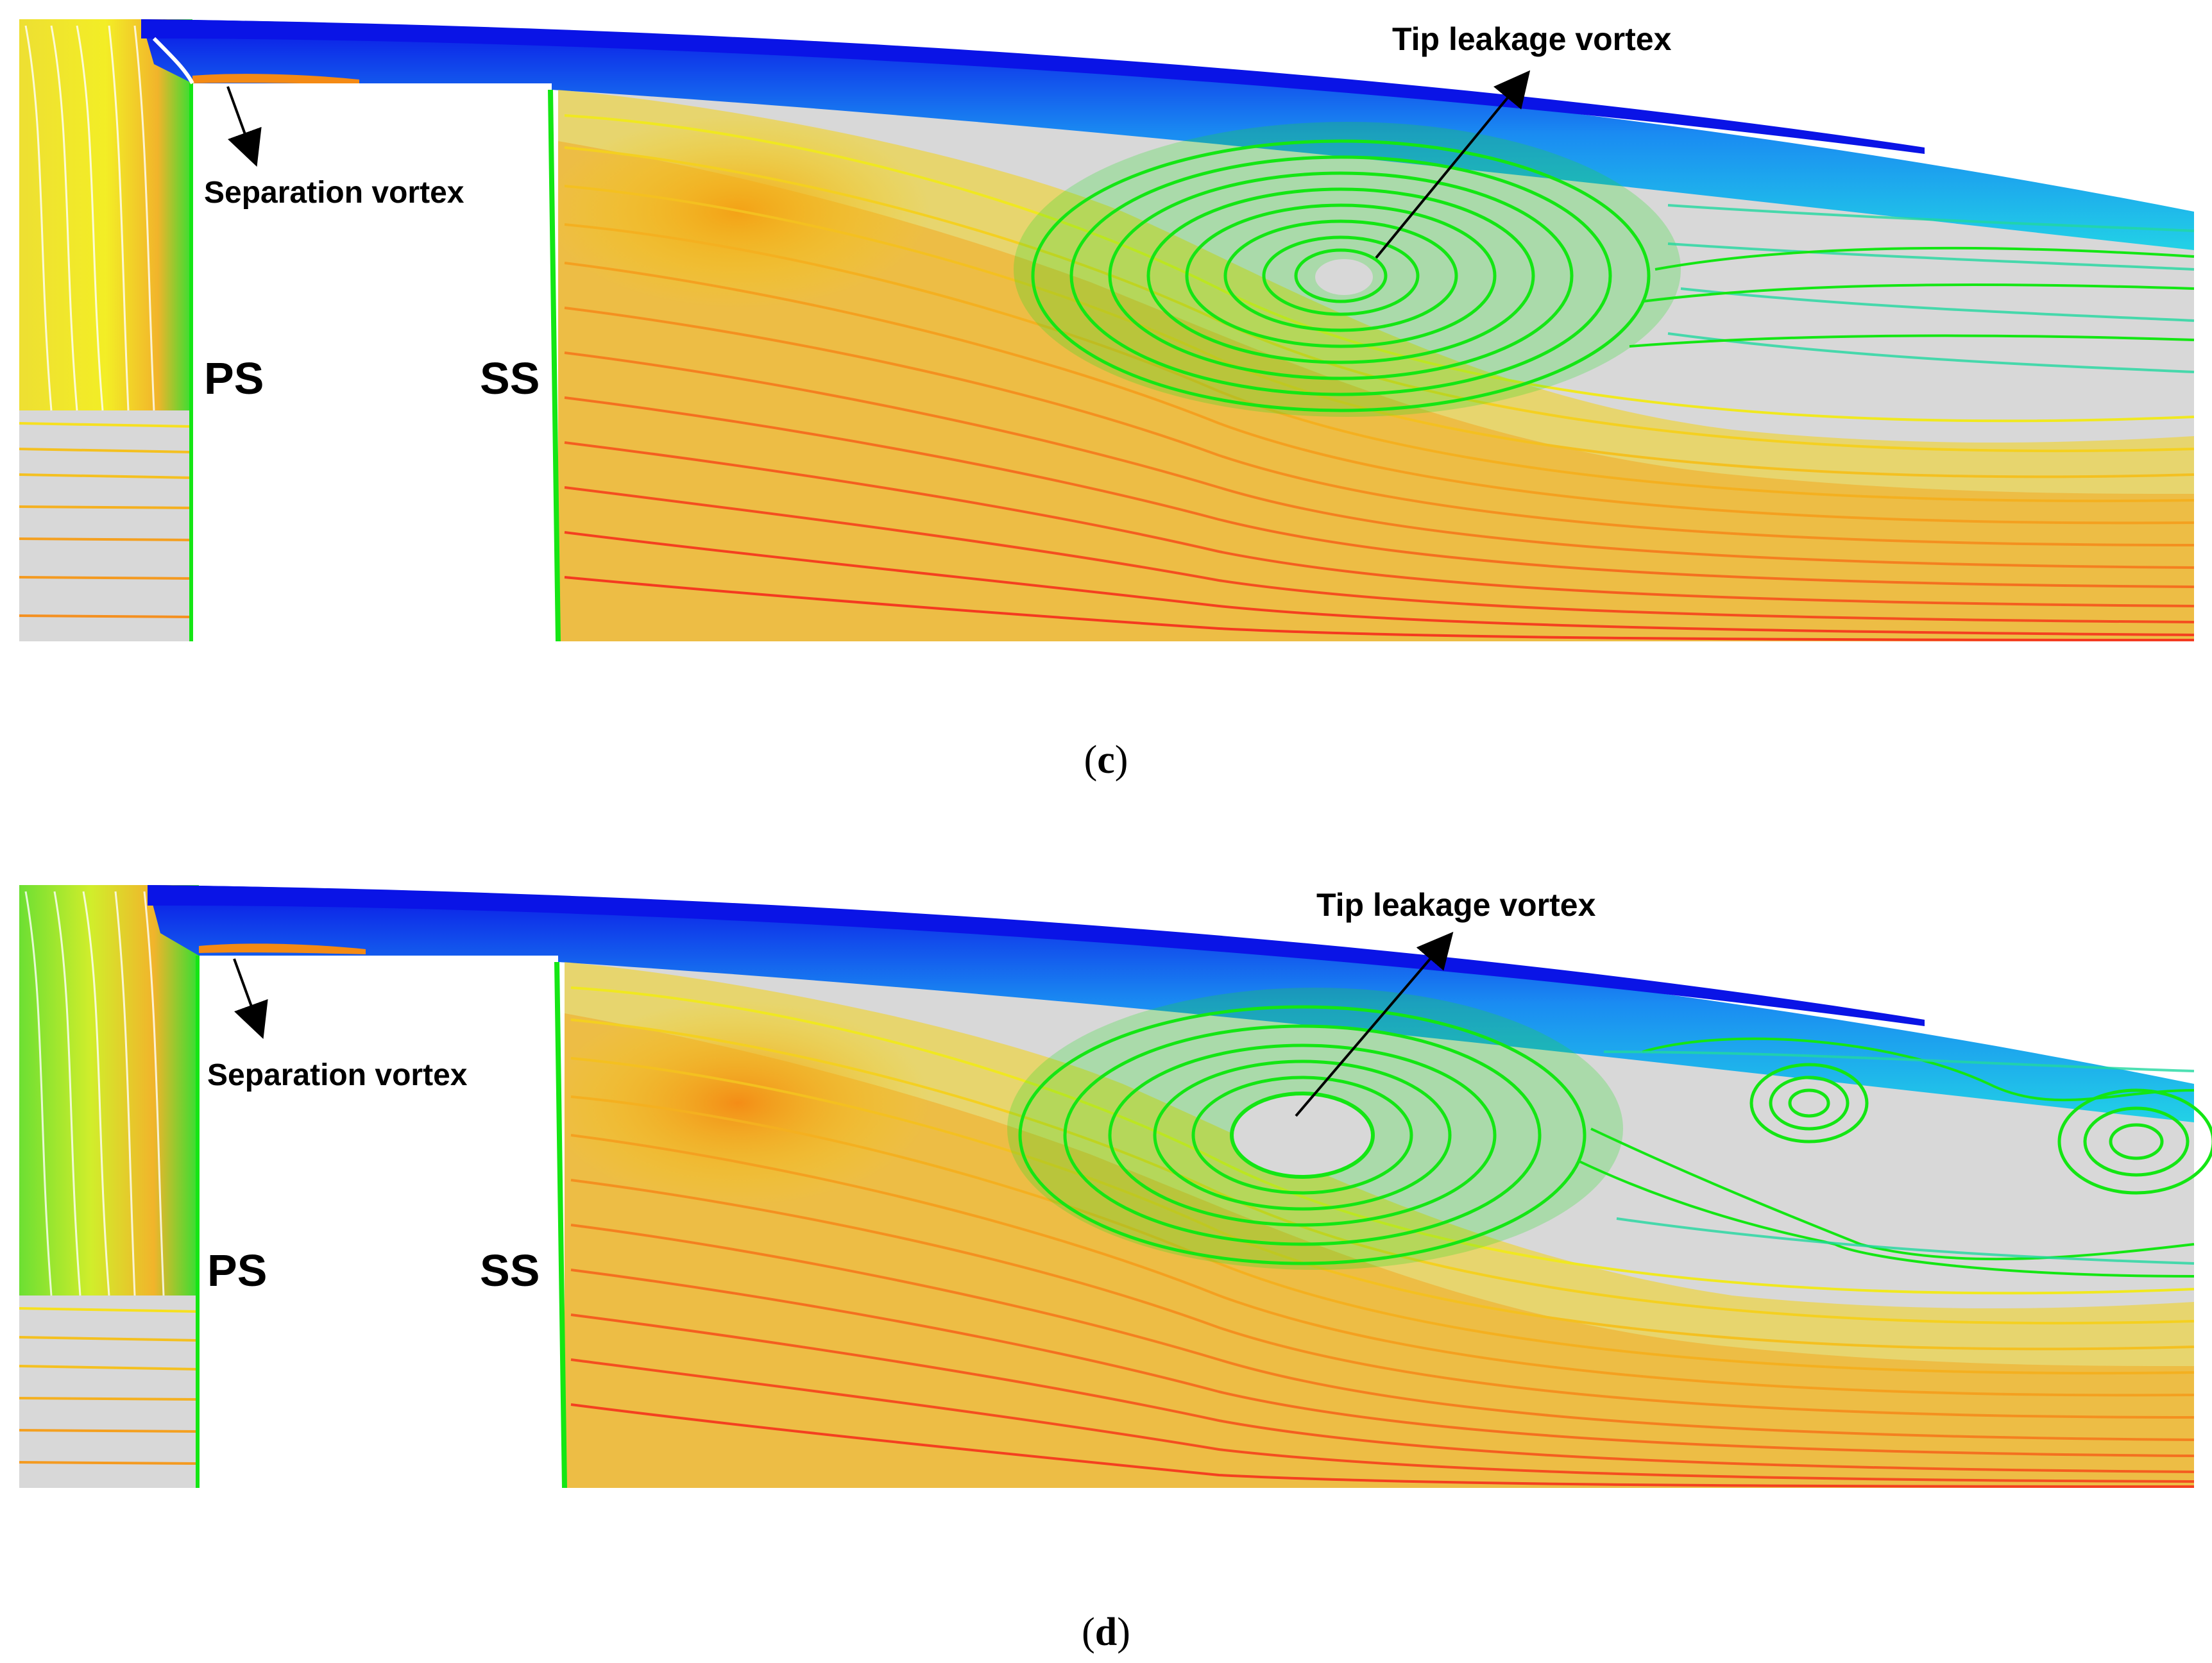 The image size is (2212, 1663). What do you see at coordinates (1106, 760) in the screenshot?
I see `caption-c: (c)` at bounding box center [1106, 760].